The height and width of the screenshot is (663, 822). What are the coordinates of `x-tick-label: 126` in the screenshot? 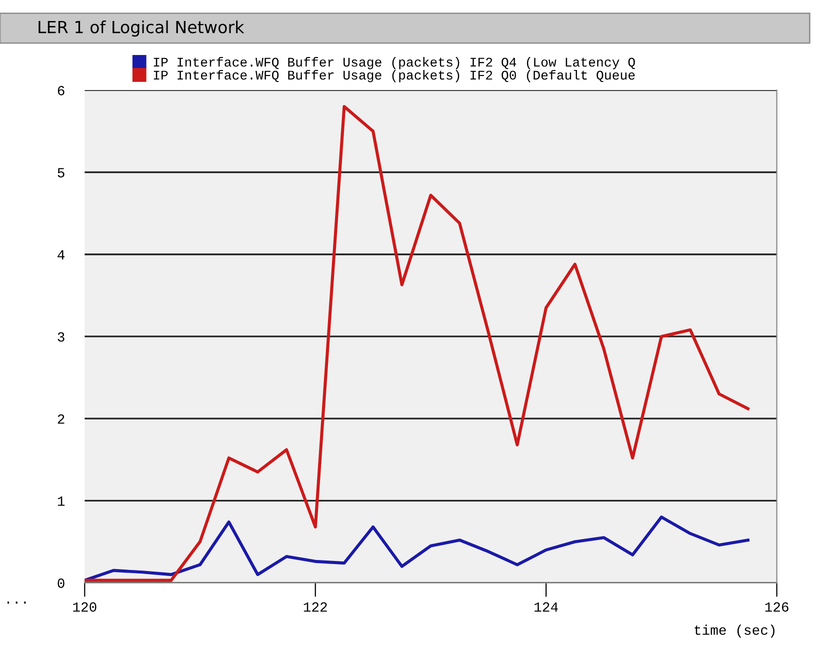 It's located at (776, 607).